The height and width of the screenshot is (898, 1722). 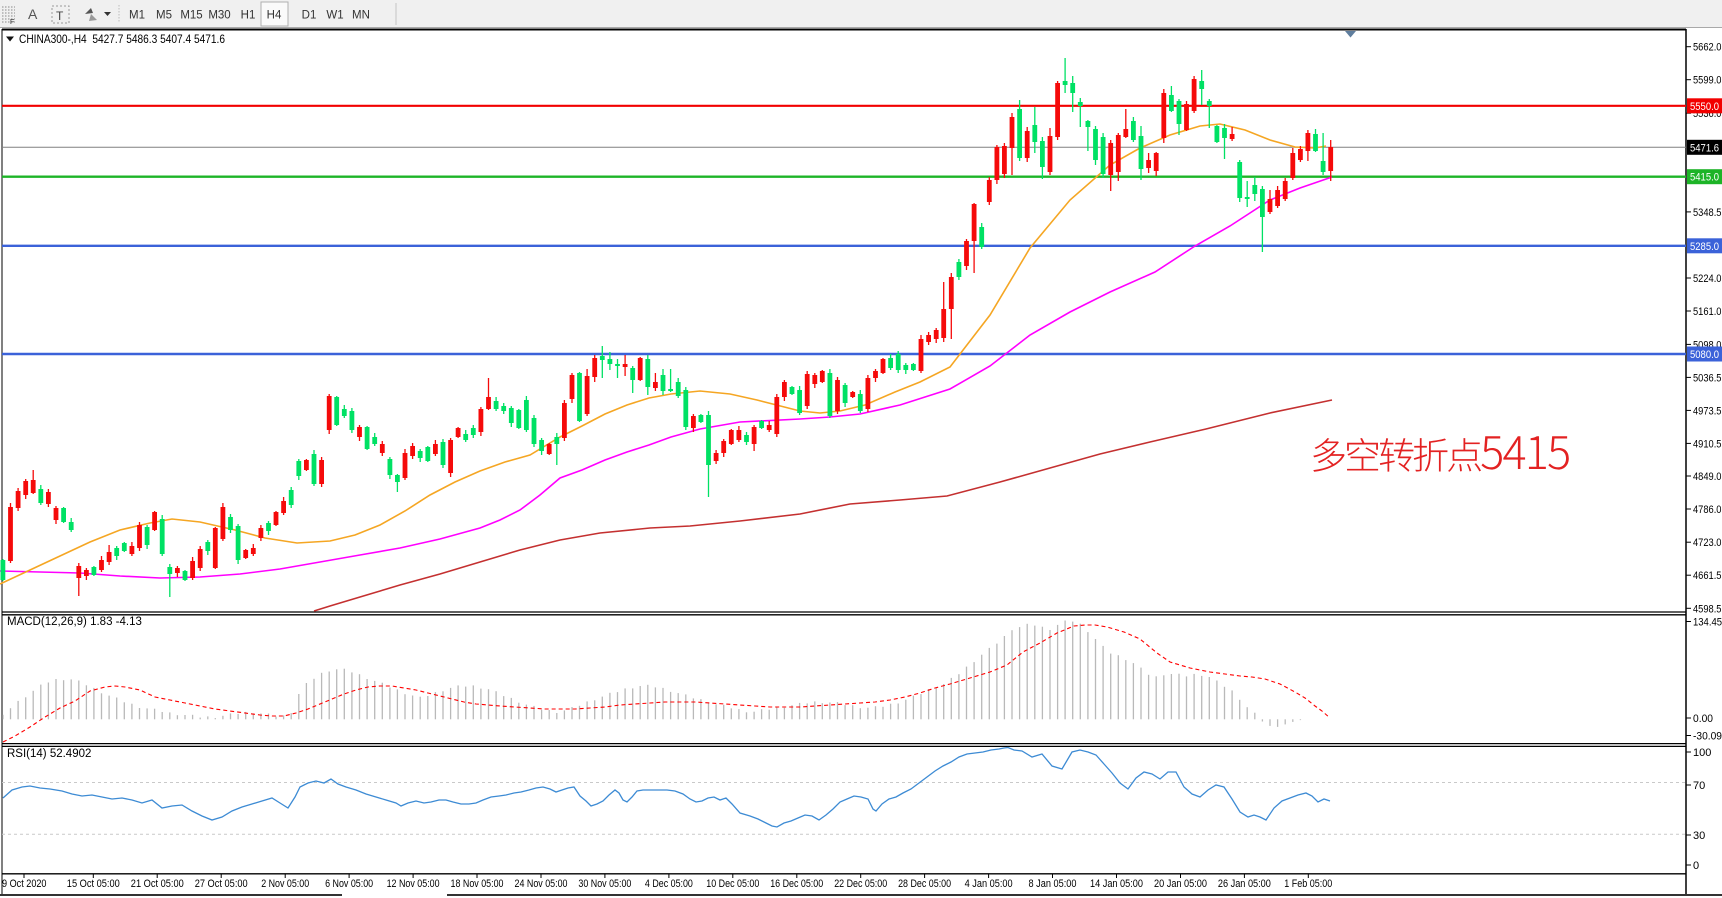 I want to click on svg-text: F, so click(x=12, y=22).